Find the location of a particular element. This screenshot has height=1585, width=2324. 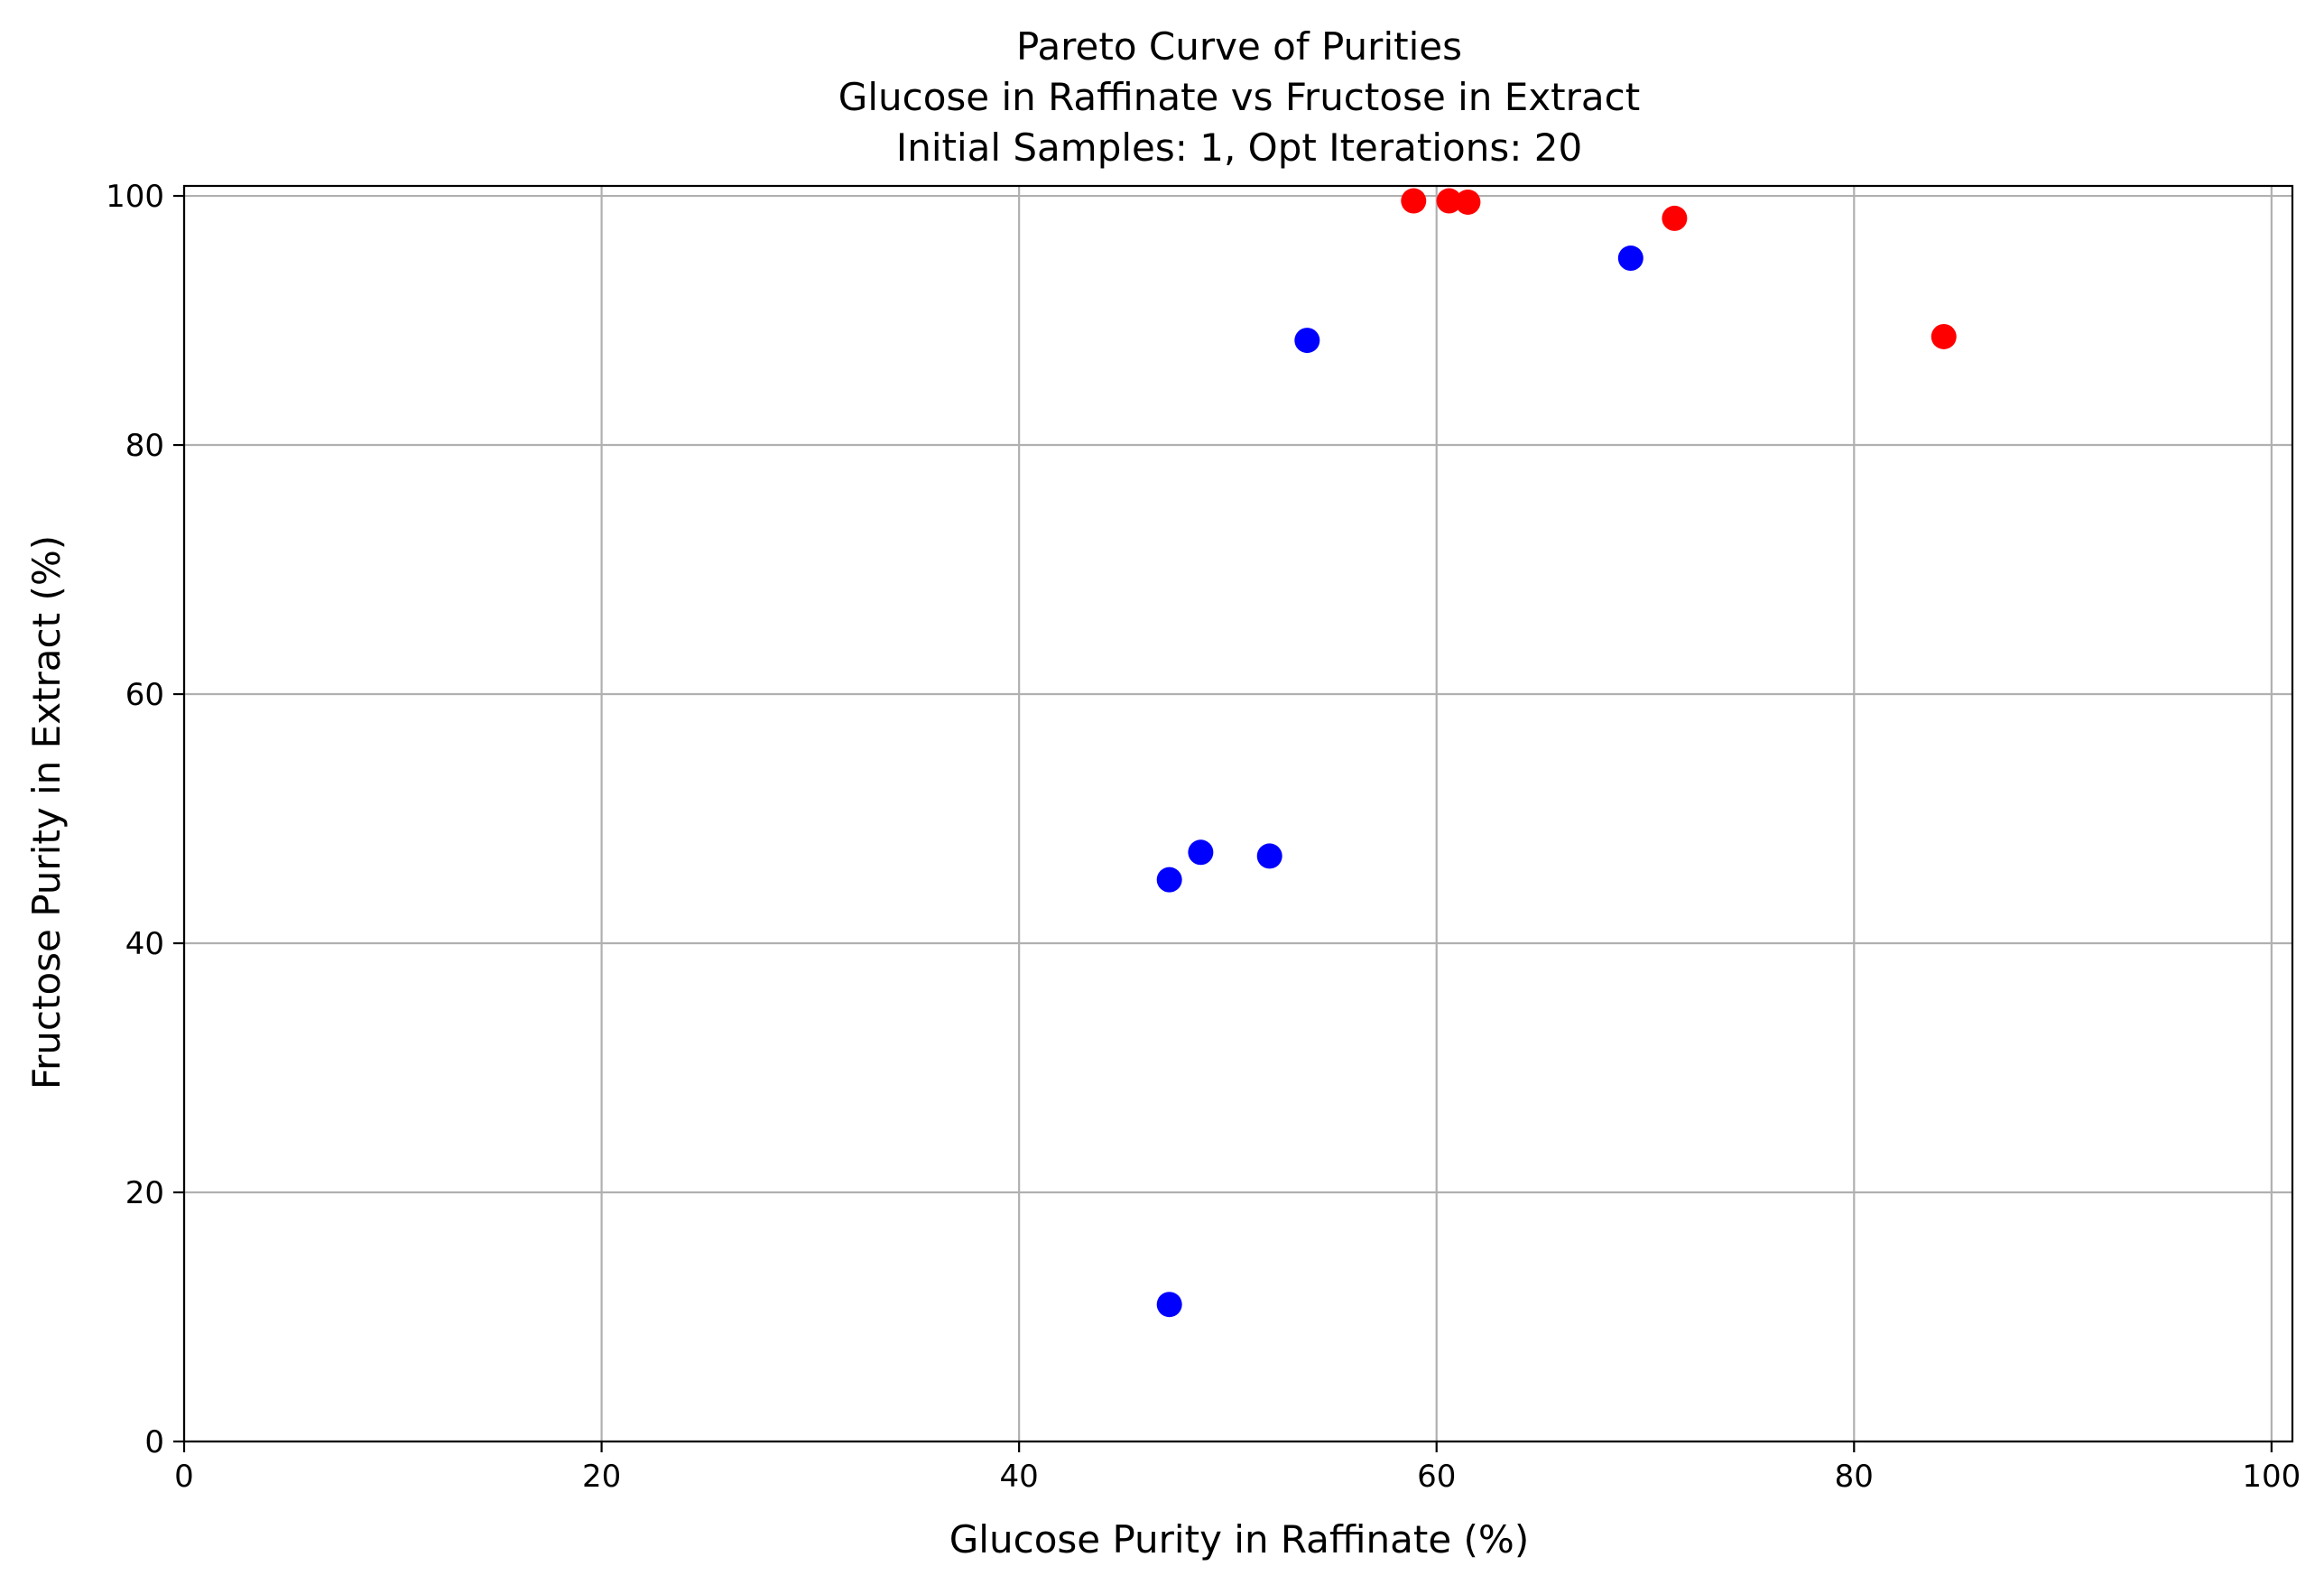

x-tick-label: 20 is located at coordinates (601, 1477).